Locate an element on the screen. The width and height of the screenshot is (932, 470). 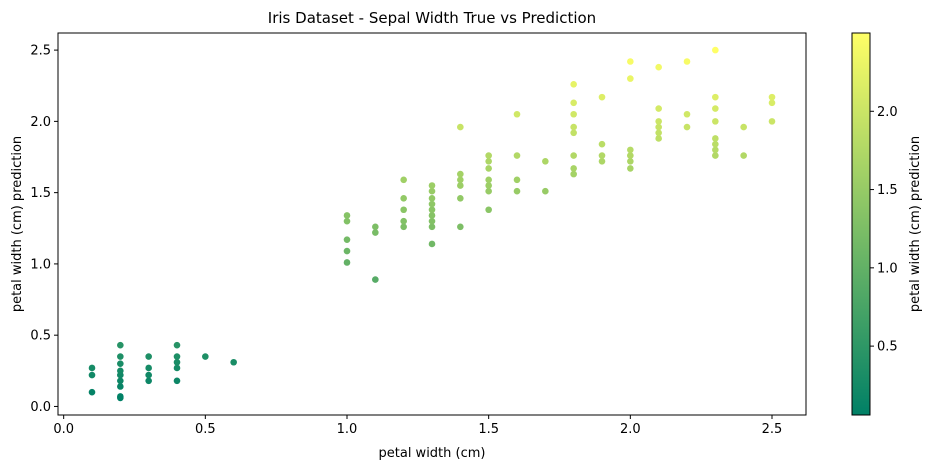
y-tick-label: 2.0 is located at coordinates (40, 122).